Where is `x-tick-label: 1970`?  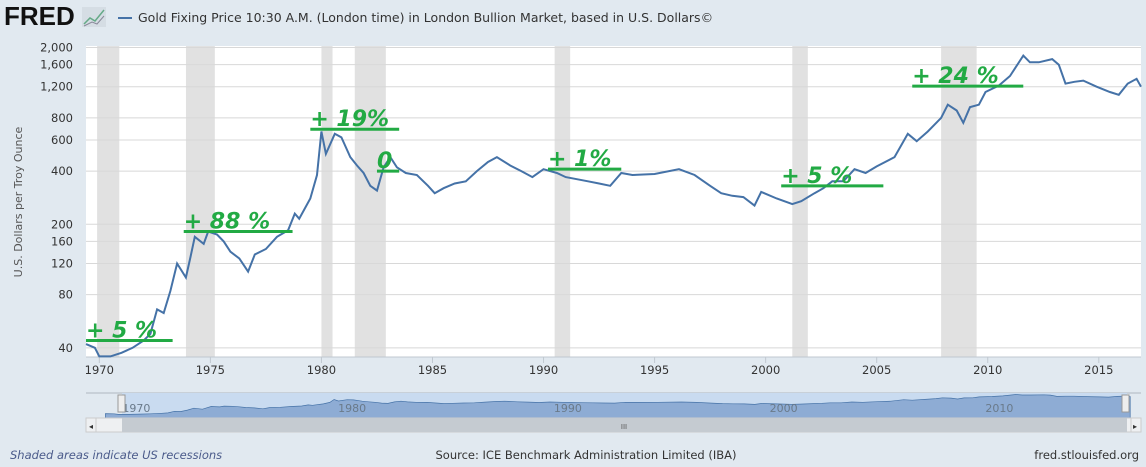 x-tick-label: 1970 is located at coordinates (99, 370).